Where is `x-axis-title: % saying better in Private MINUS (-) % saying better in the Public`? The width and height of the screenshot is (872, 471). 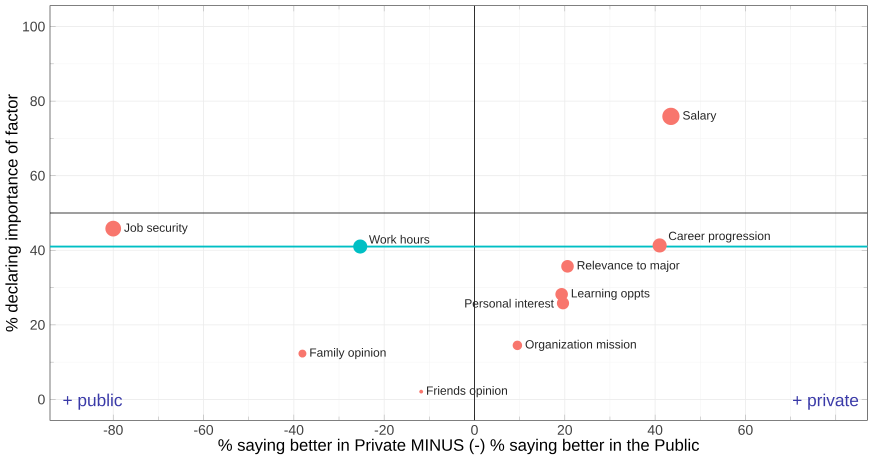 x-axis-title: % saying better in Private MINUS (-) % saying better in the Public is located at coordinates (459, 446).